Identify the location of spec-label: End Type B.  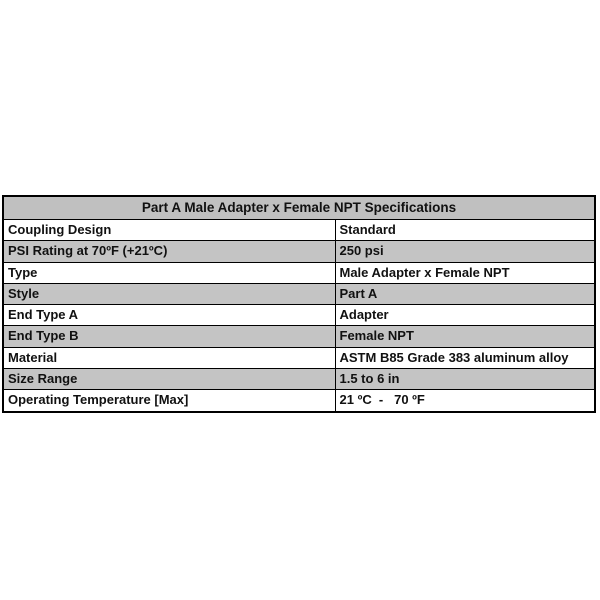
(169, 336).